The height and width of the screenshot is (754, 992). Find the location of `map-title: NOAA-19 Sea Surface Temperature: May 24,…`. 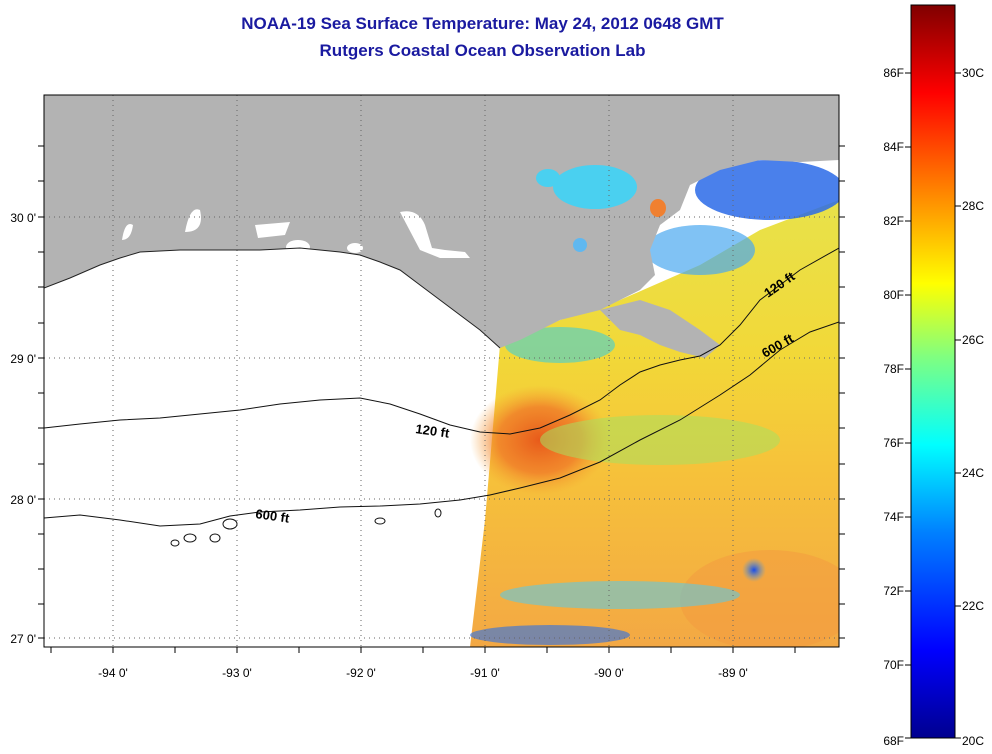

map-title: NOAA-19 Sea Surface Temperature: May 24,… is located at coordinates (482, 23).